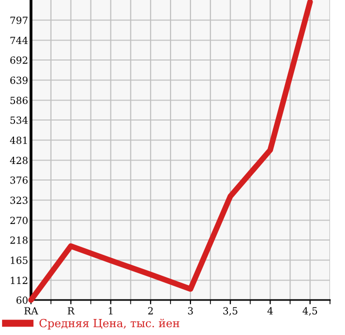 The height and width of the screenshot is (335, 345). Describe the element at coordinates (19, 60) in the screenshot. I see `y-tick-label: 692` at that location.